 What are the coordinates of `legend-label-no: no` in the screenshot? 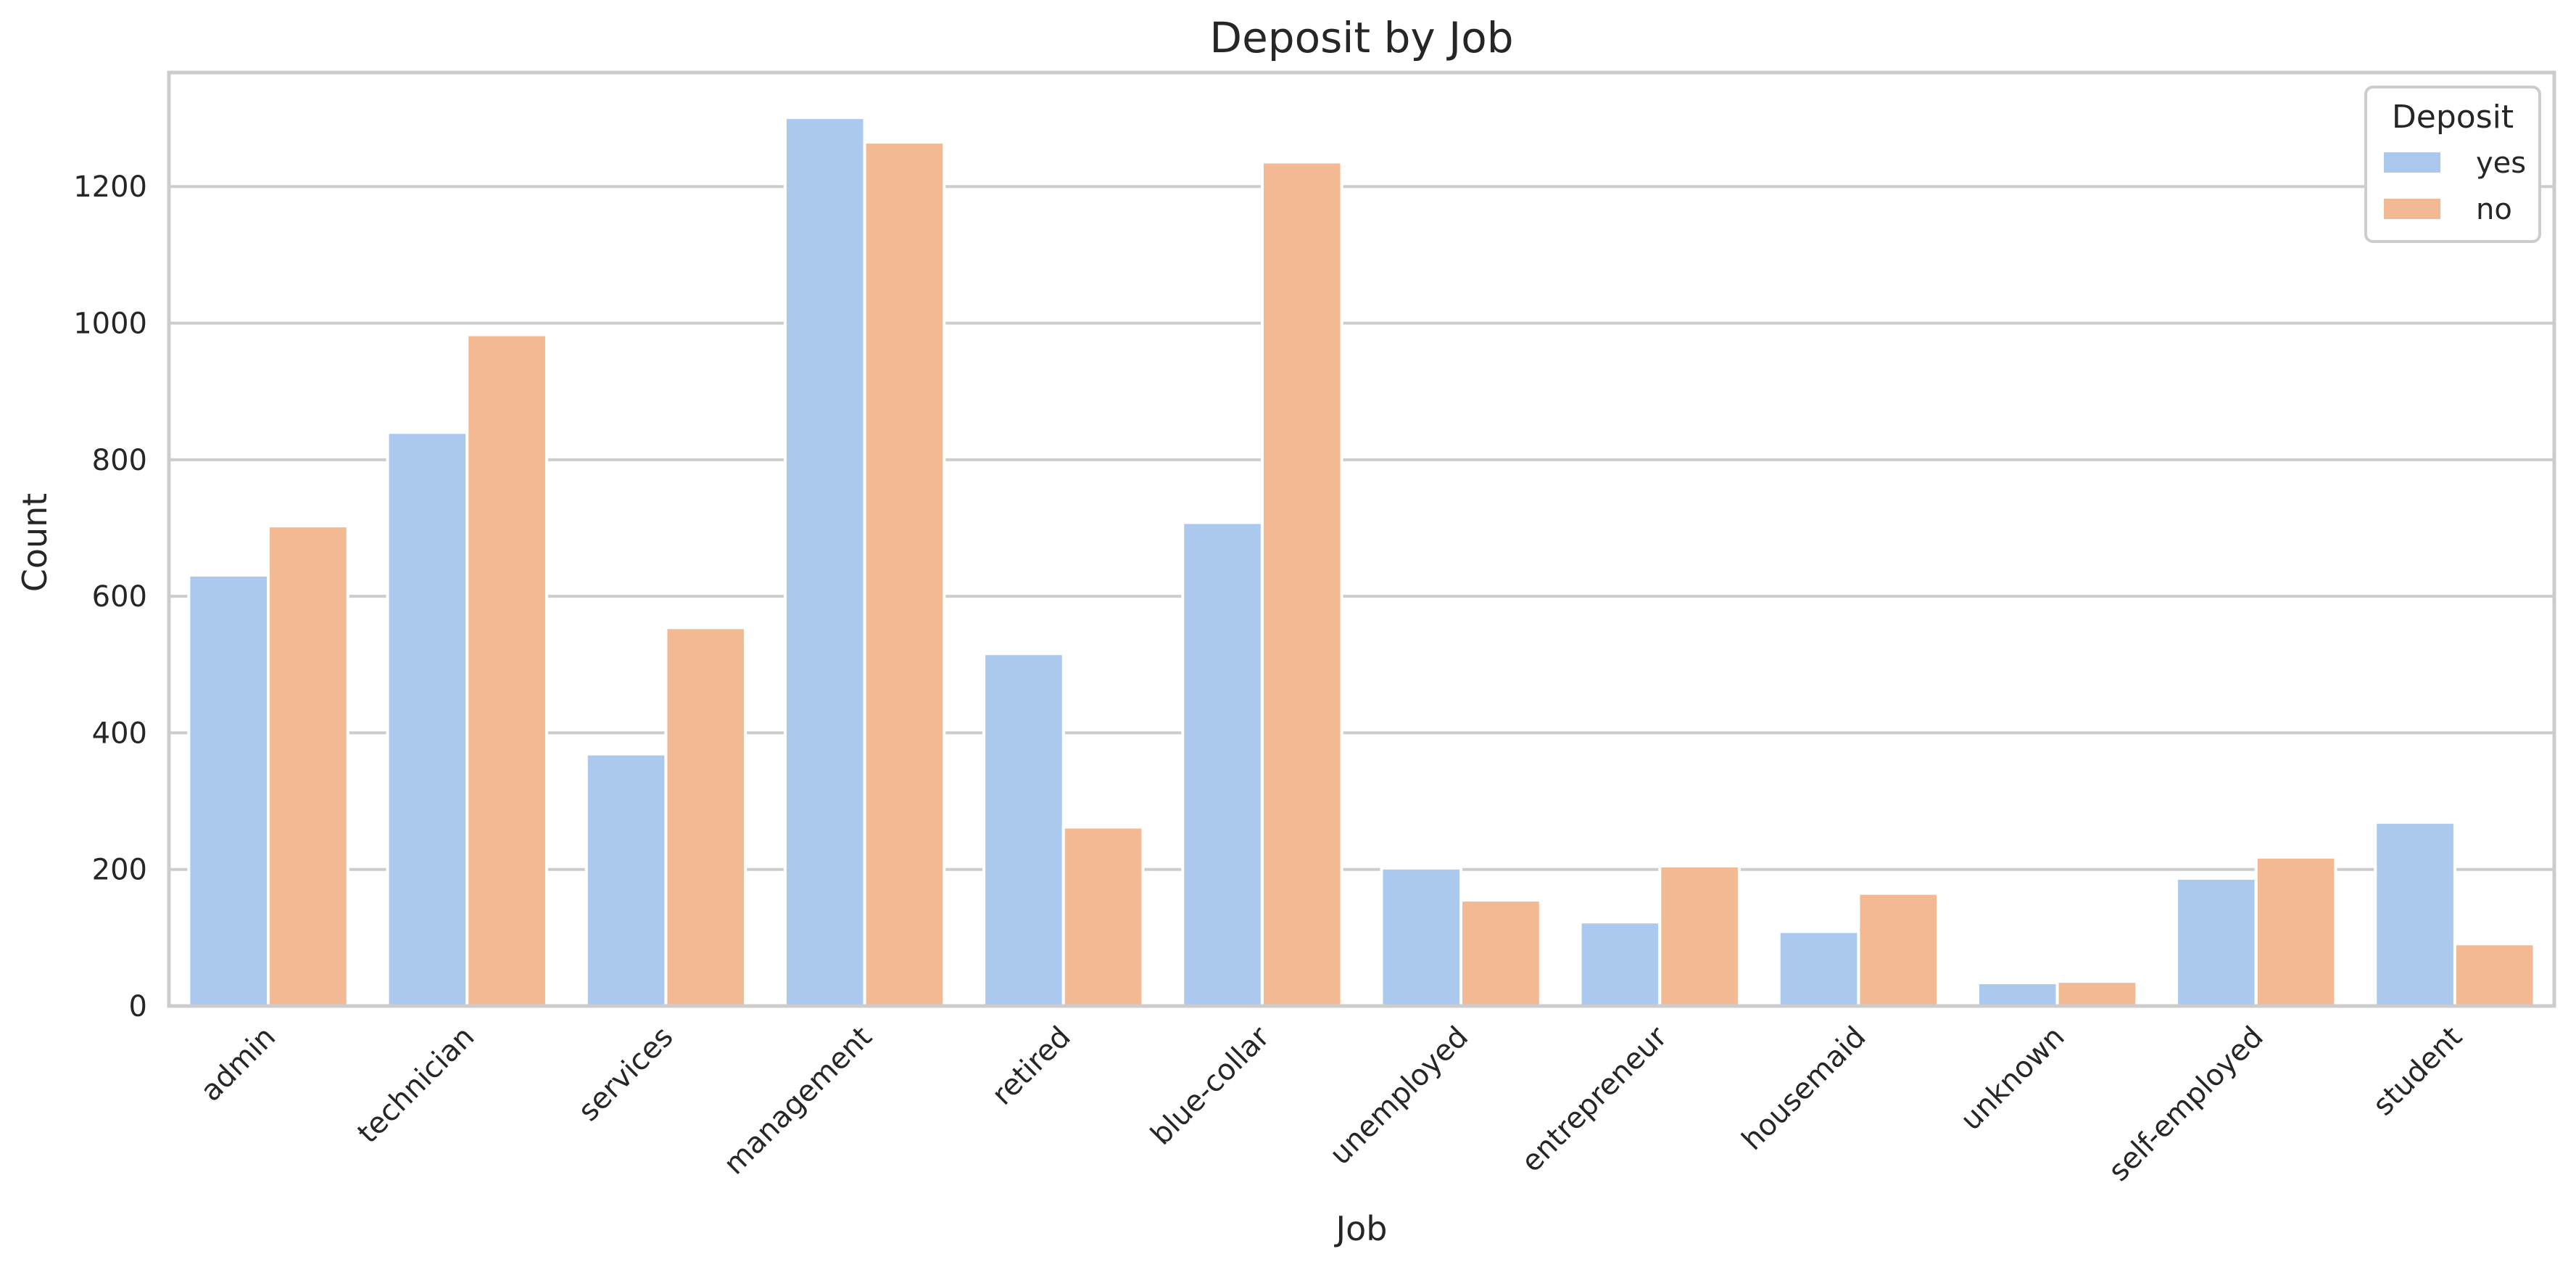 It's located at (2494, 209).